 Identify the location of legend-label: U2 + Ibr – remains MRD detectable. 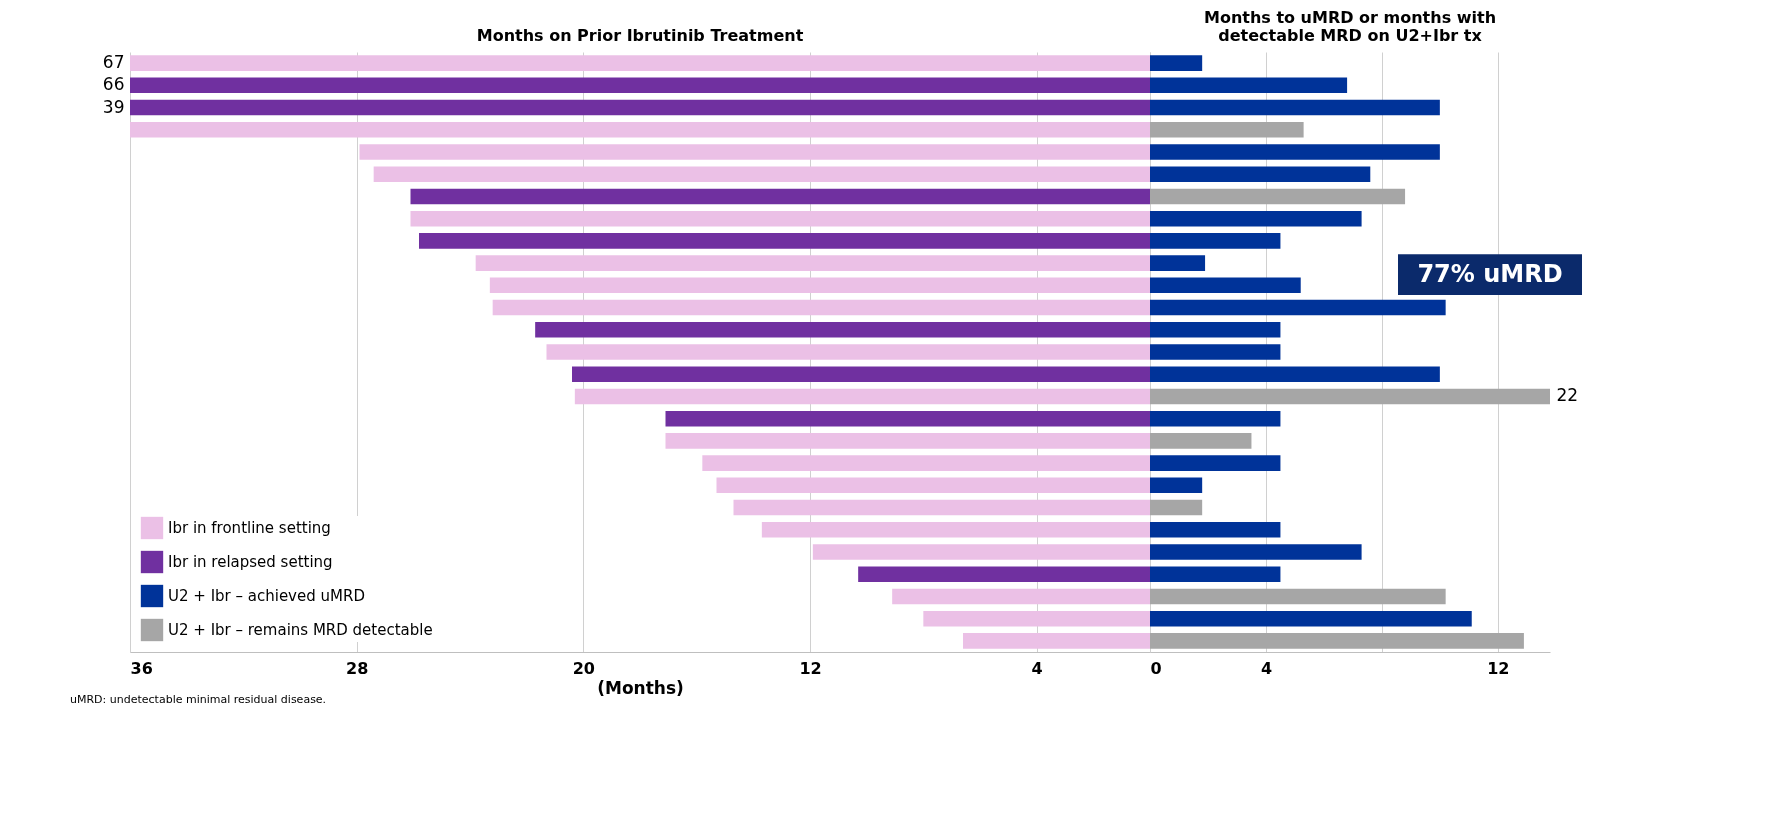
(300, 630).